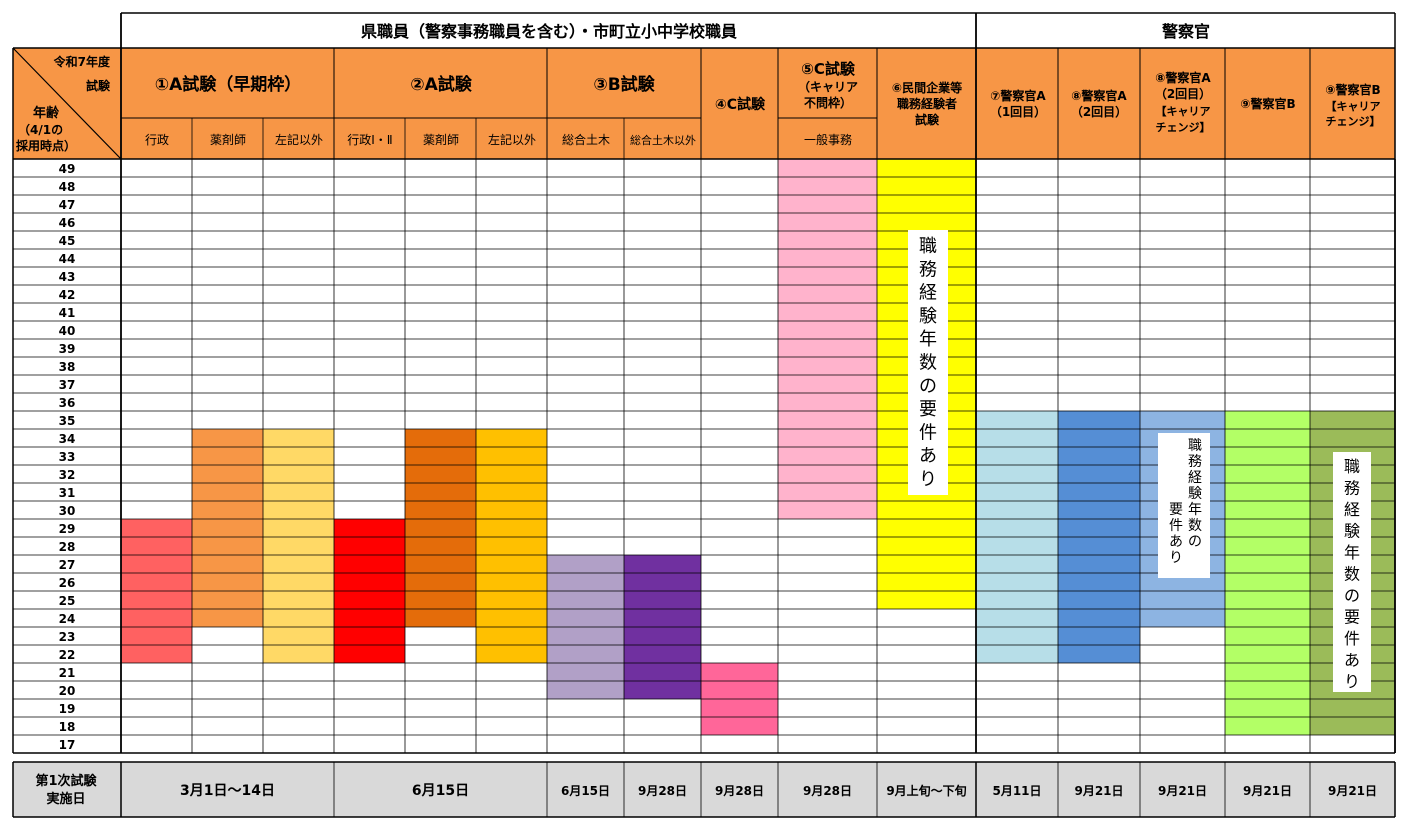  I want to click on footer-date: 9月28日, so click(662, 791).